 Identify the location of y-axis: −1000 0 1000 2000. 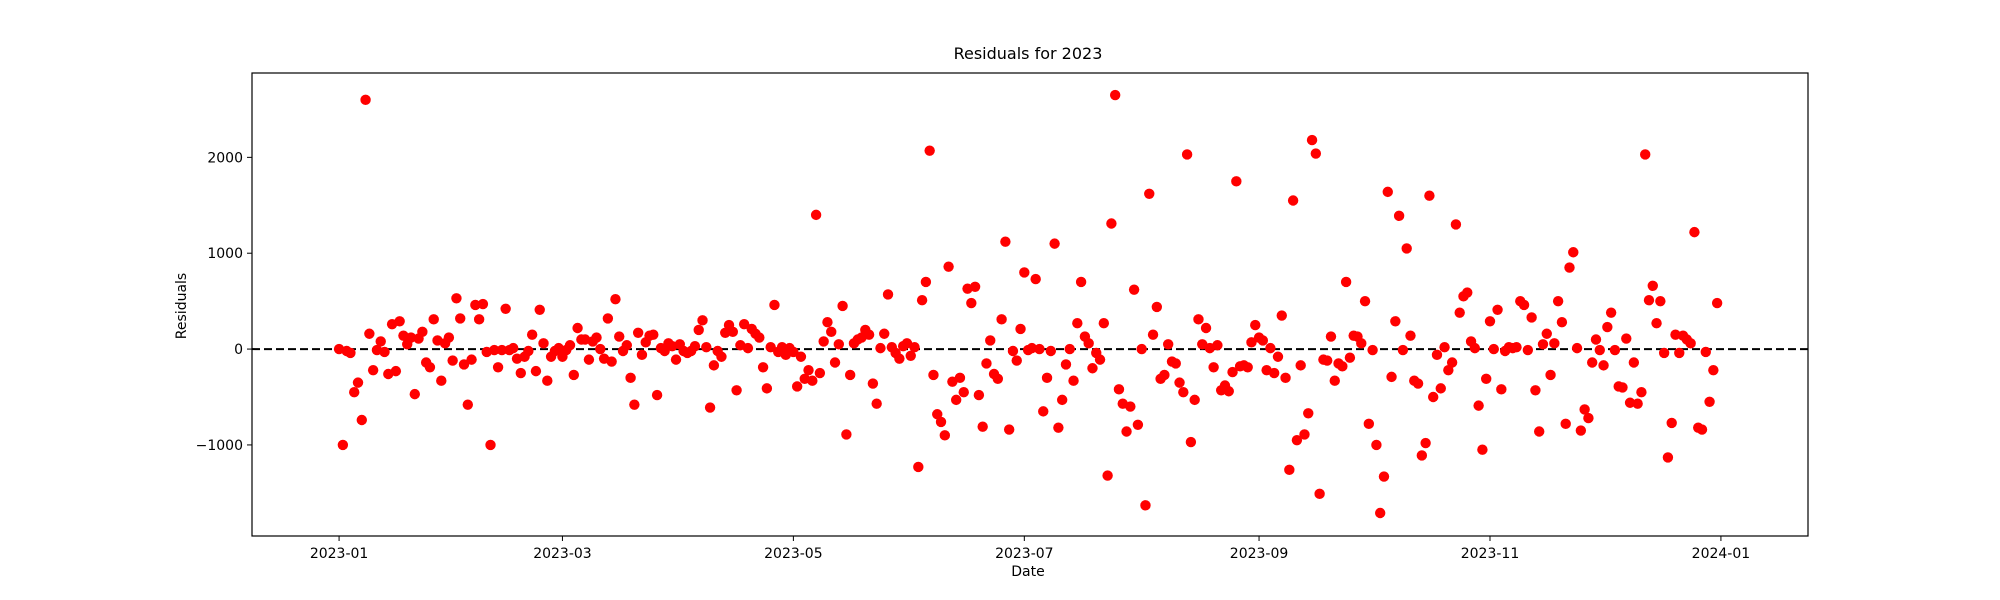
(224, 302).